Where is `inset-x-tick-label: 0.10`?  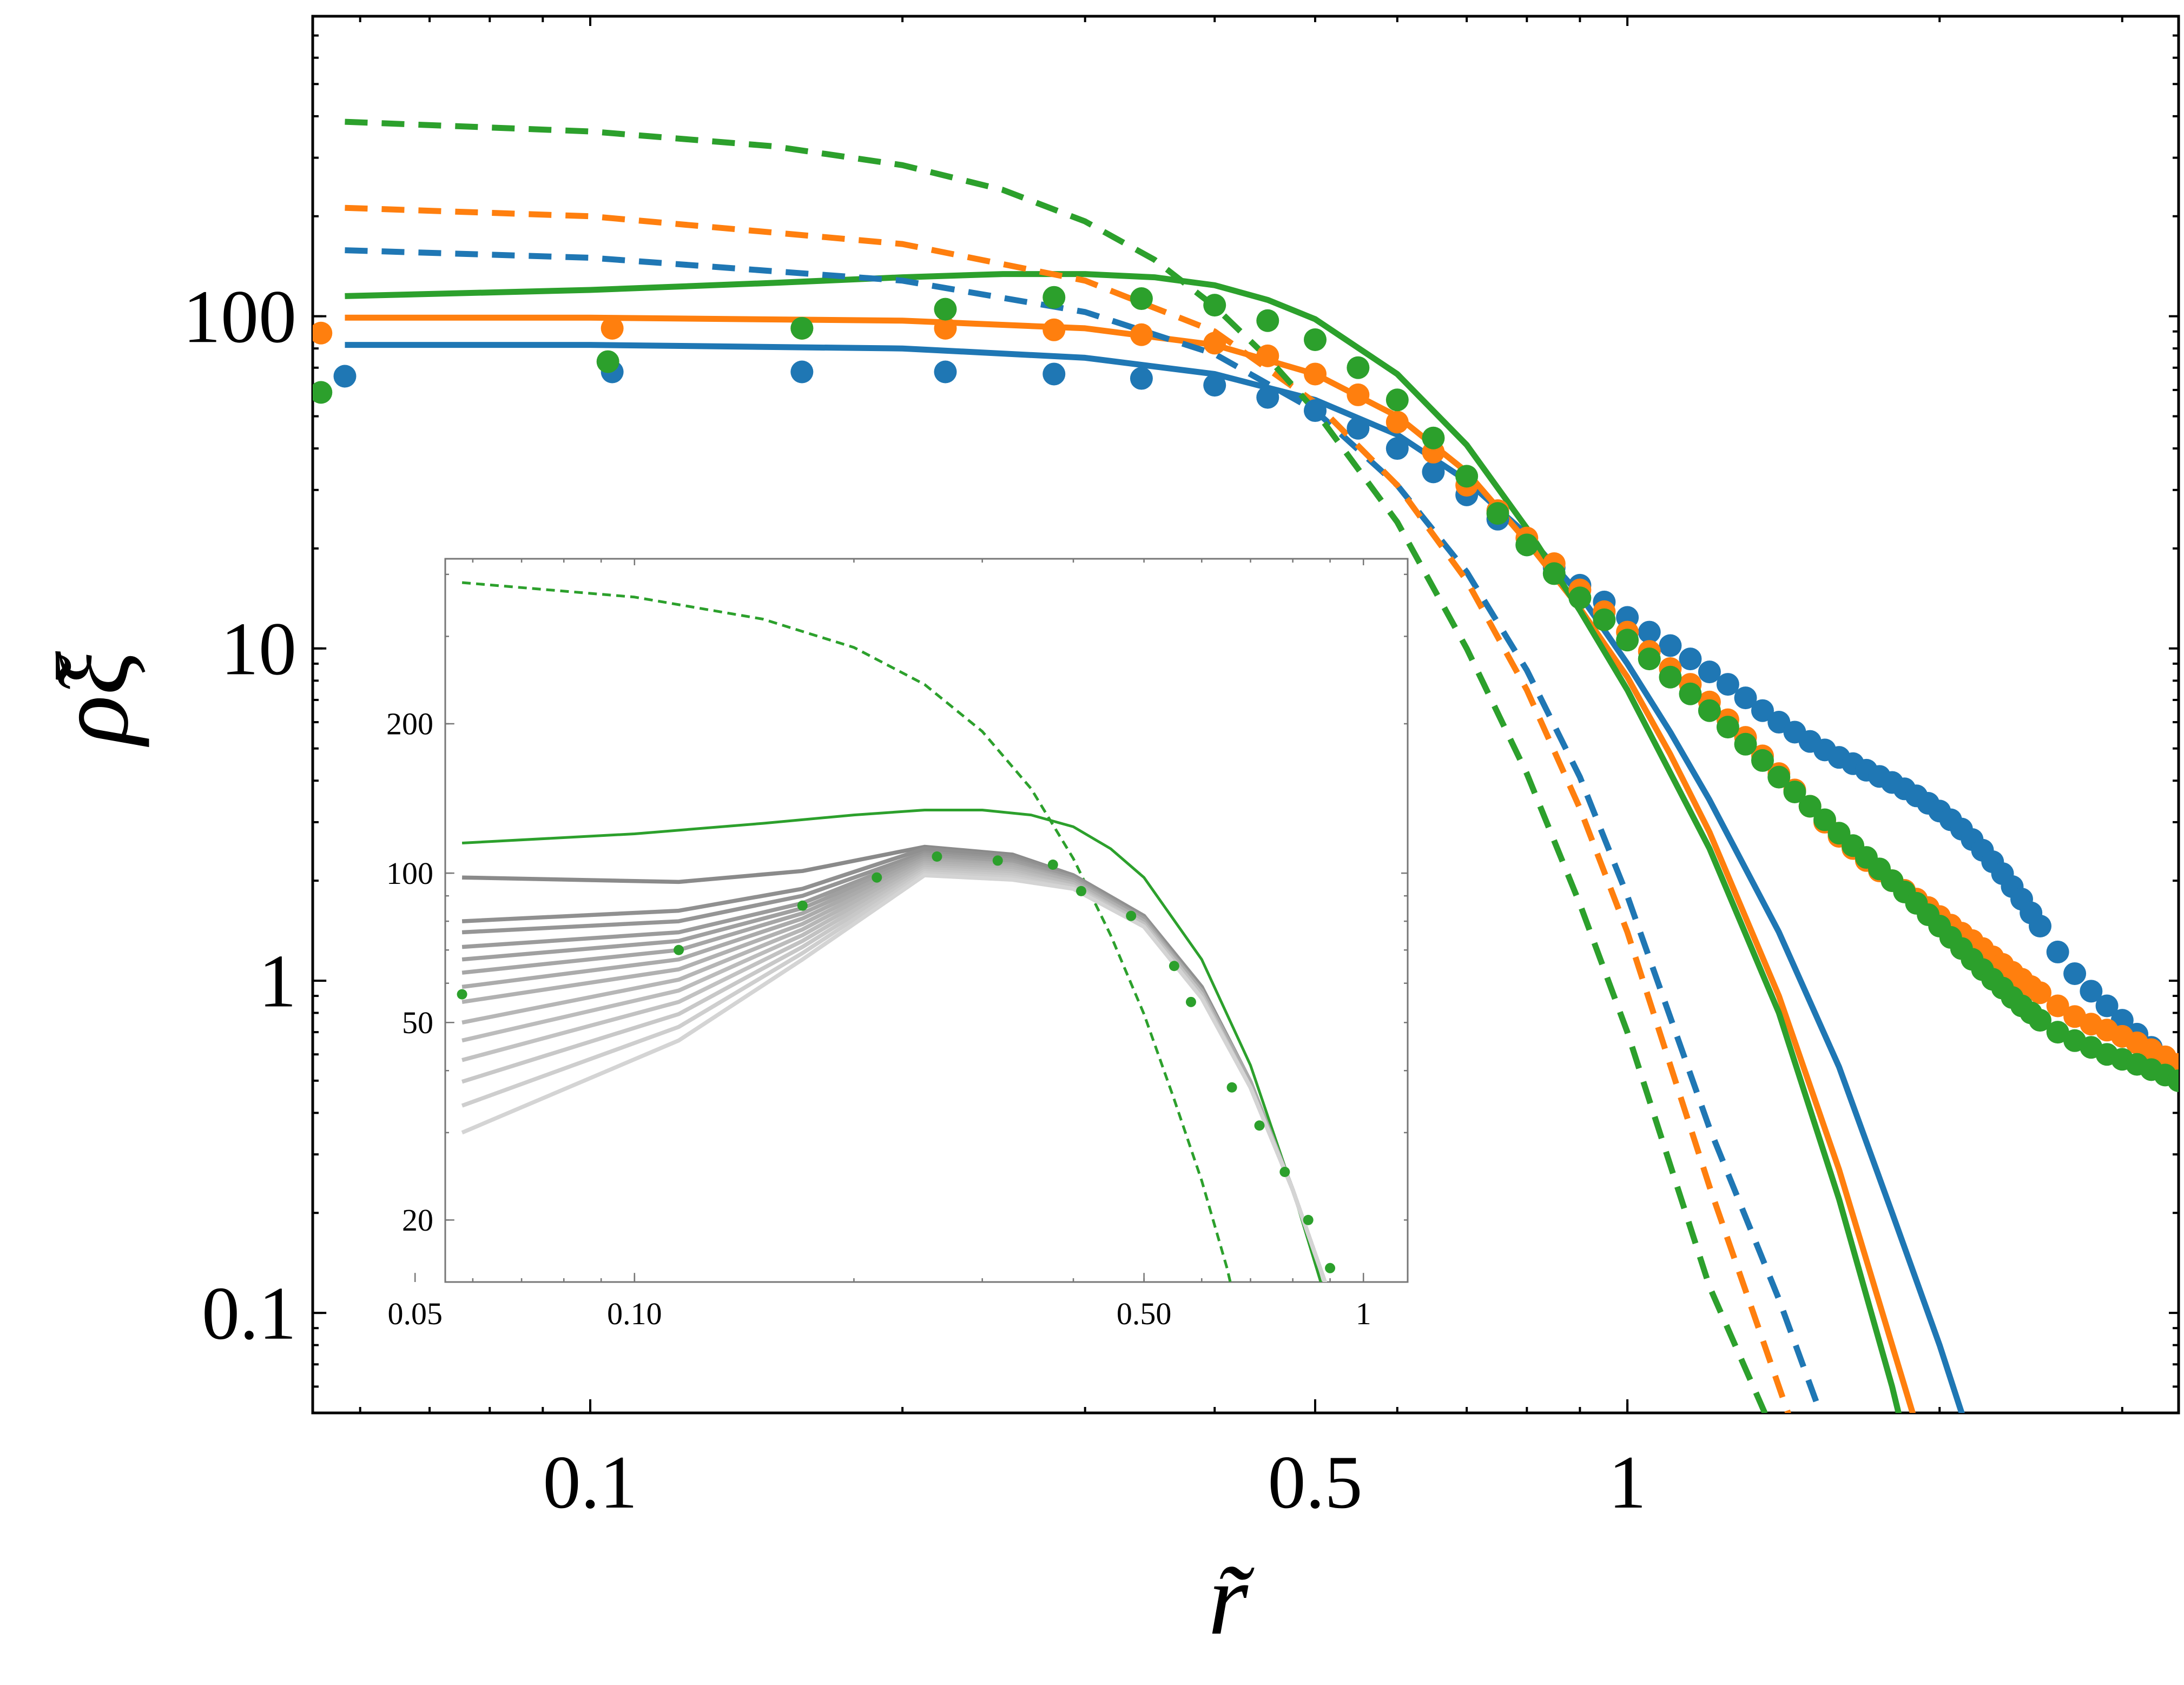 inset-x-tick-label: 0.10 is located at coordinates (635, 1313).